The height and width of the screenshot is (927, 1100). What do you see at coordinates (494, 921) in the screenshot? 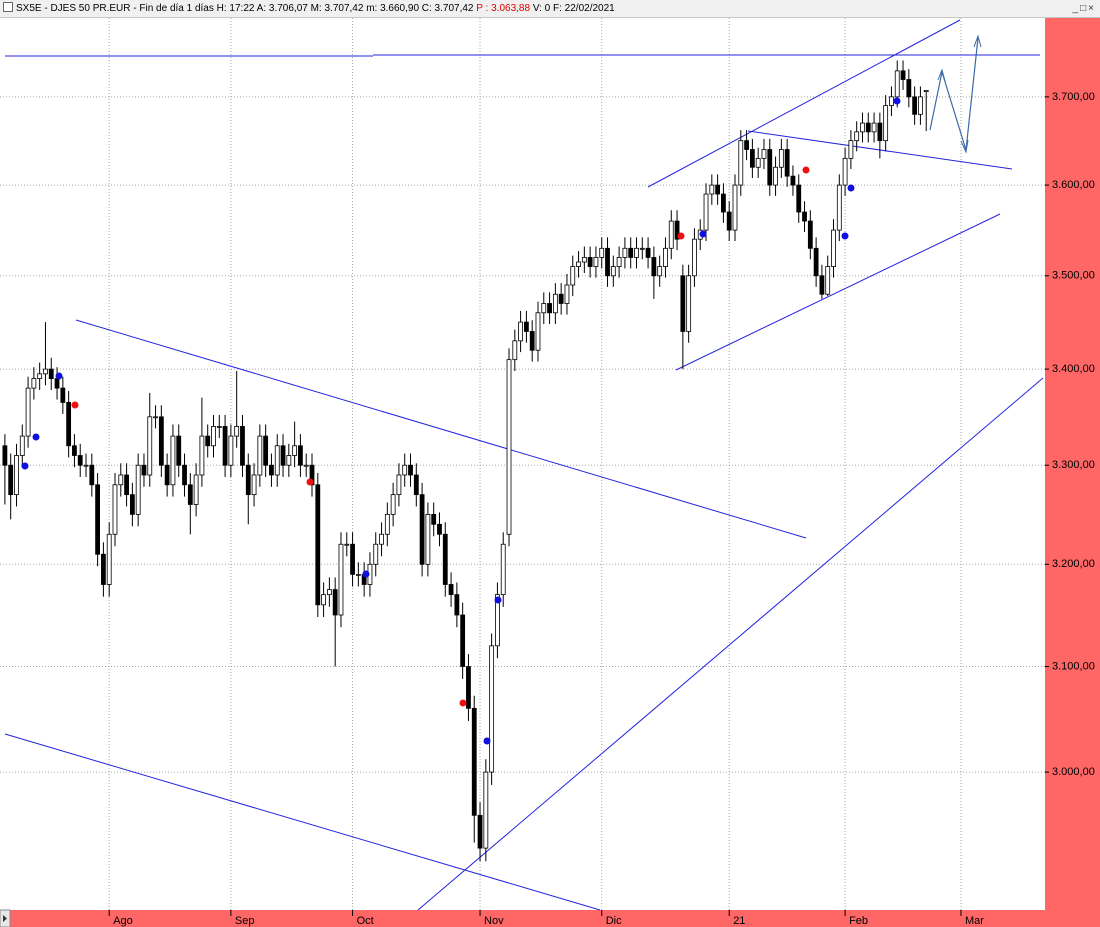
I see `x-tick-label: Nov` at bounding box center [494, 921].